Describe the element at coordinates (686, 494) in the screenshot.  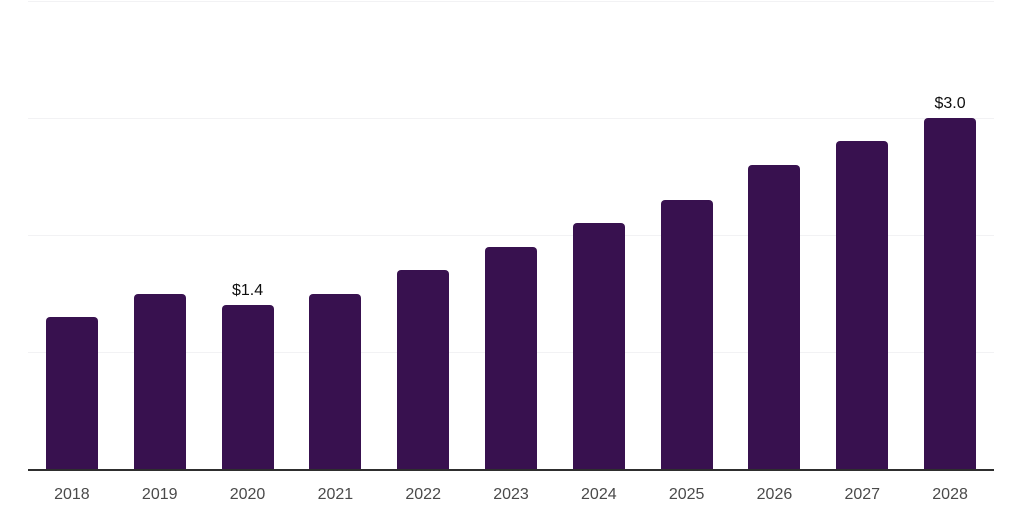
I see `x-tick-label-2025: 2025` at that location.